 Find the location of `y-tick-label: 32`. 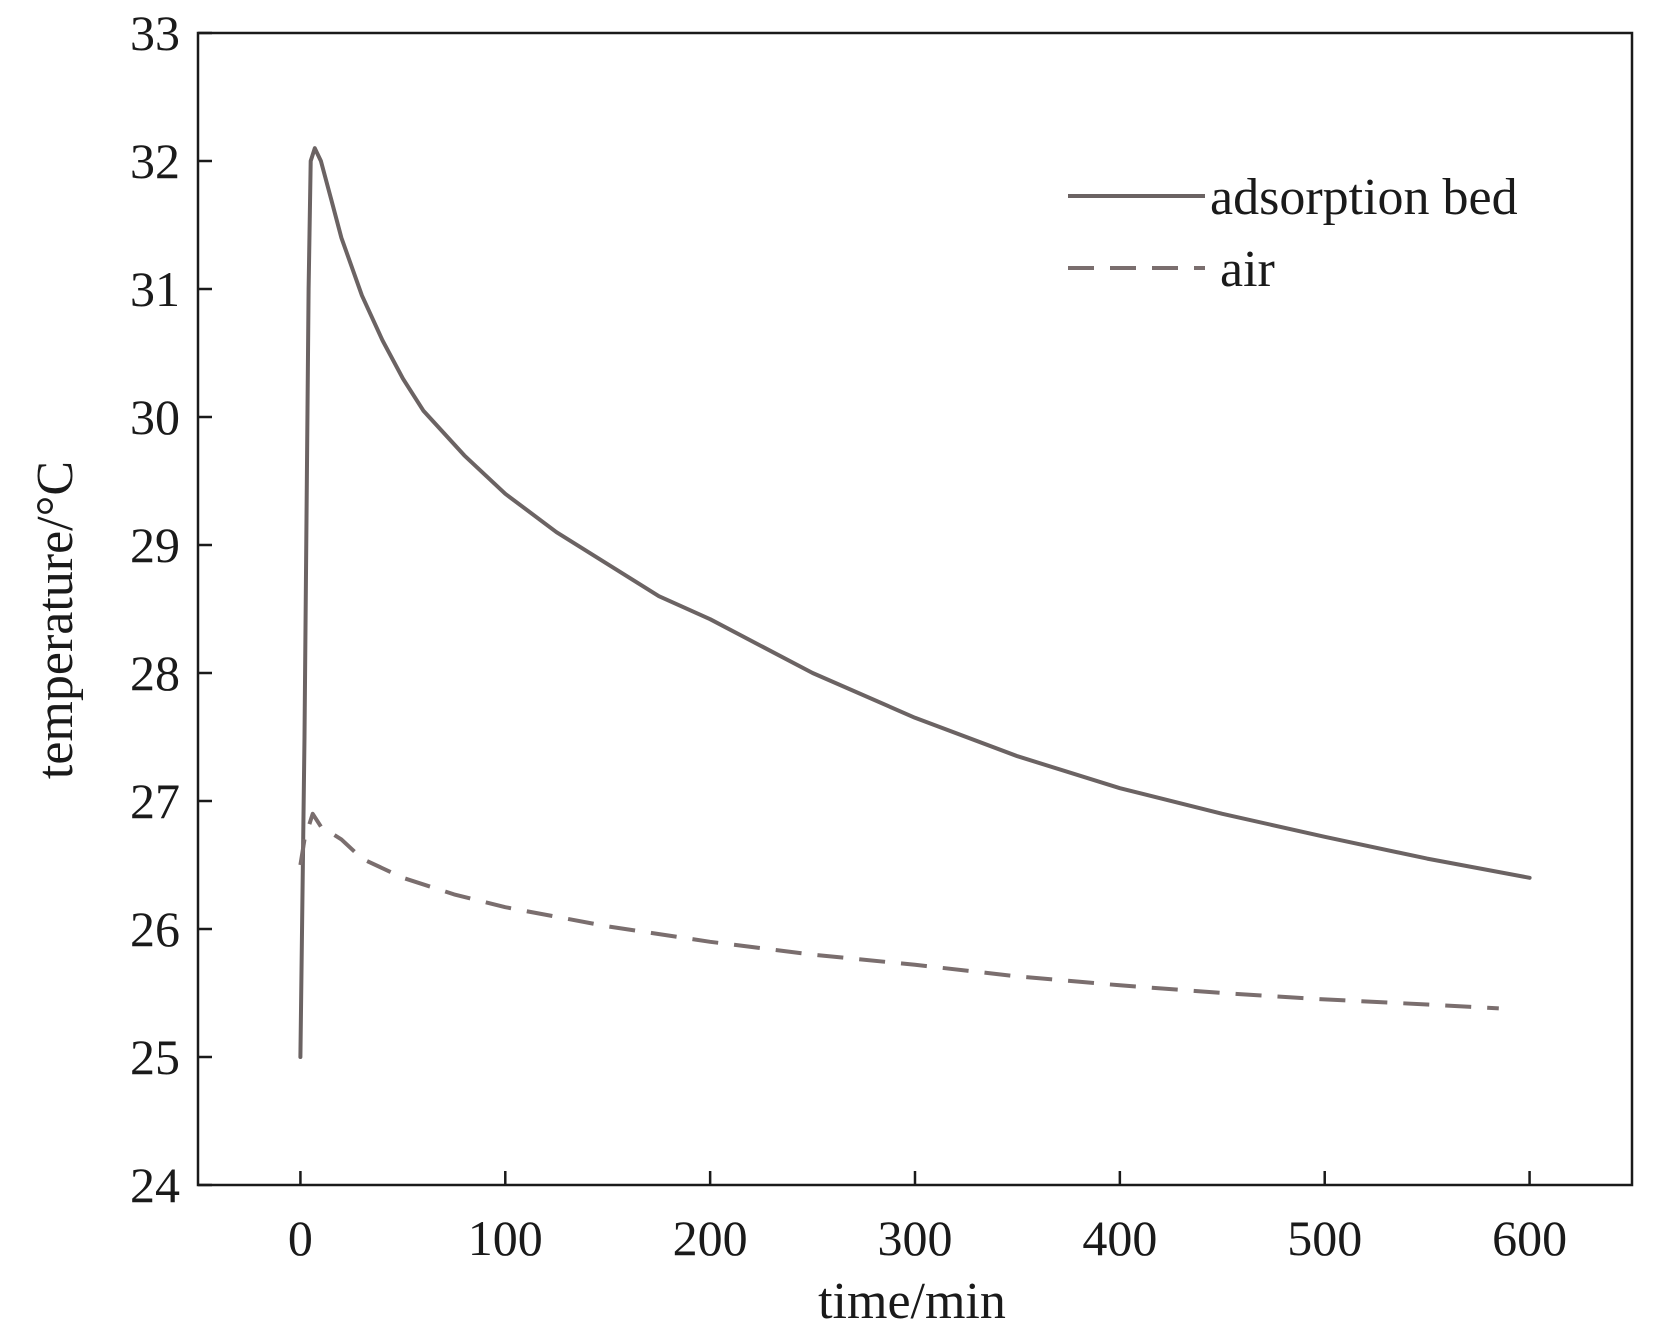

y-tick-label: 32 is located at coordinates (155, 161).